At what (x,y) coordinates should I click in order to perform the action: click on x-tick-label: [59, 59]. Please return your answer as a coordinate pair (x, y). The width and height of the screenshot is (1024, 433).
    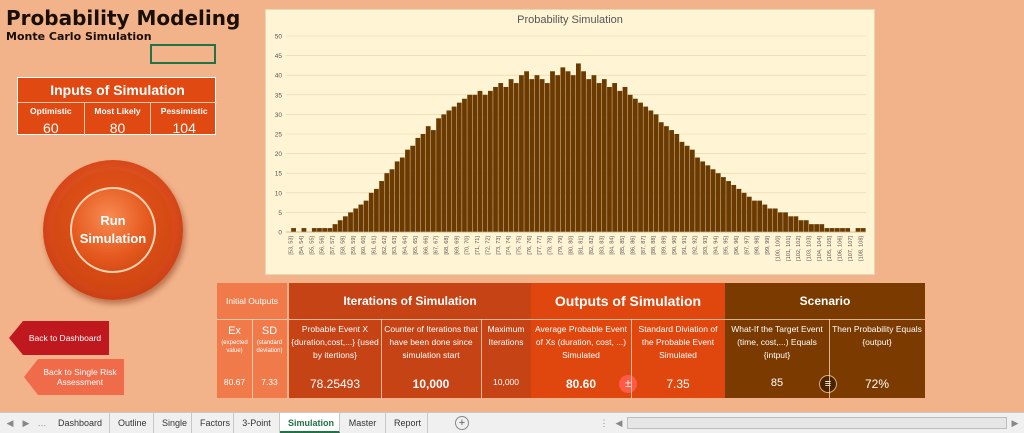
    Looking at the image, I should click on (354, 245).